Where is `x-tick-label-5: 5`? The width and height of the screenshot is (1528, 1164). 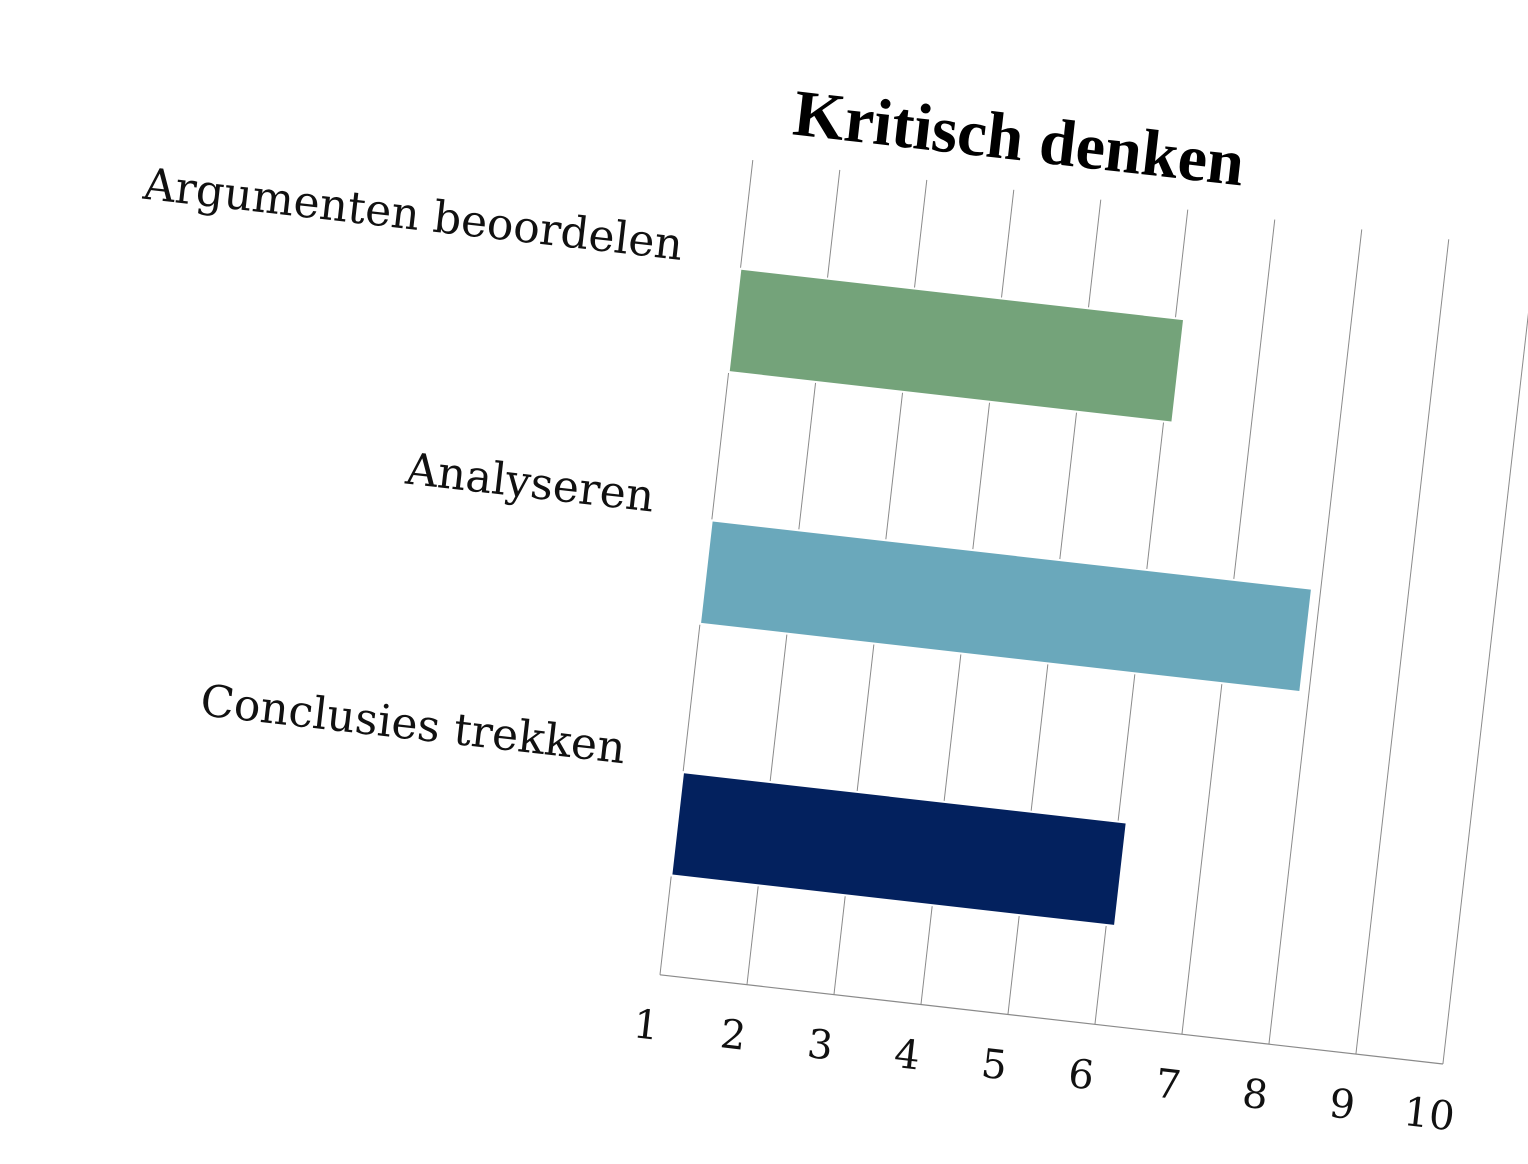
x-tick-label-5: 5 is located at coordinates (994, 1065).